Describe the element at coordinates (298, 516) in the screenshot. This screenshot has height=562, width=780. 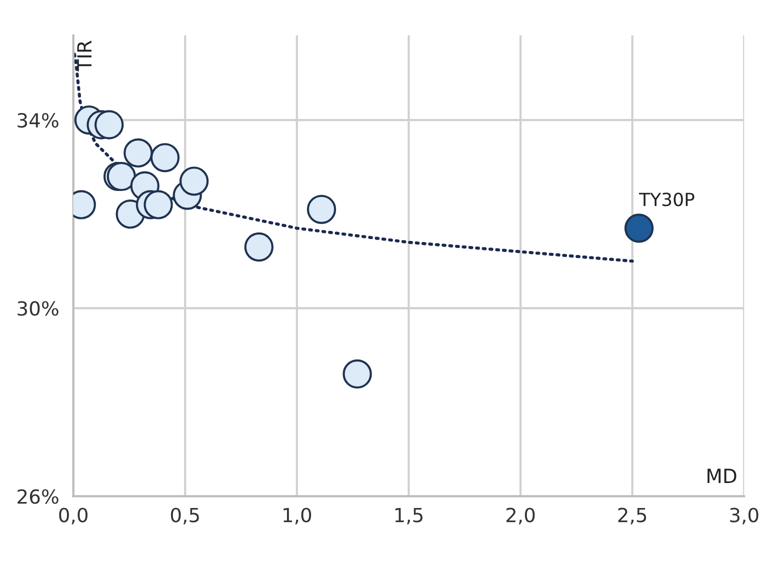
I see `x-tick-label: 1,0` at that location.